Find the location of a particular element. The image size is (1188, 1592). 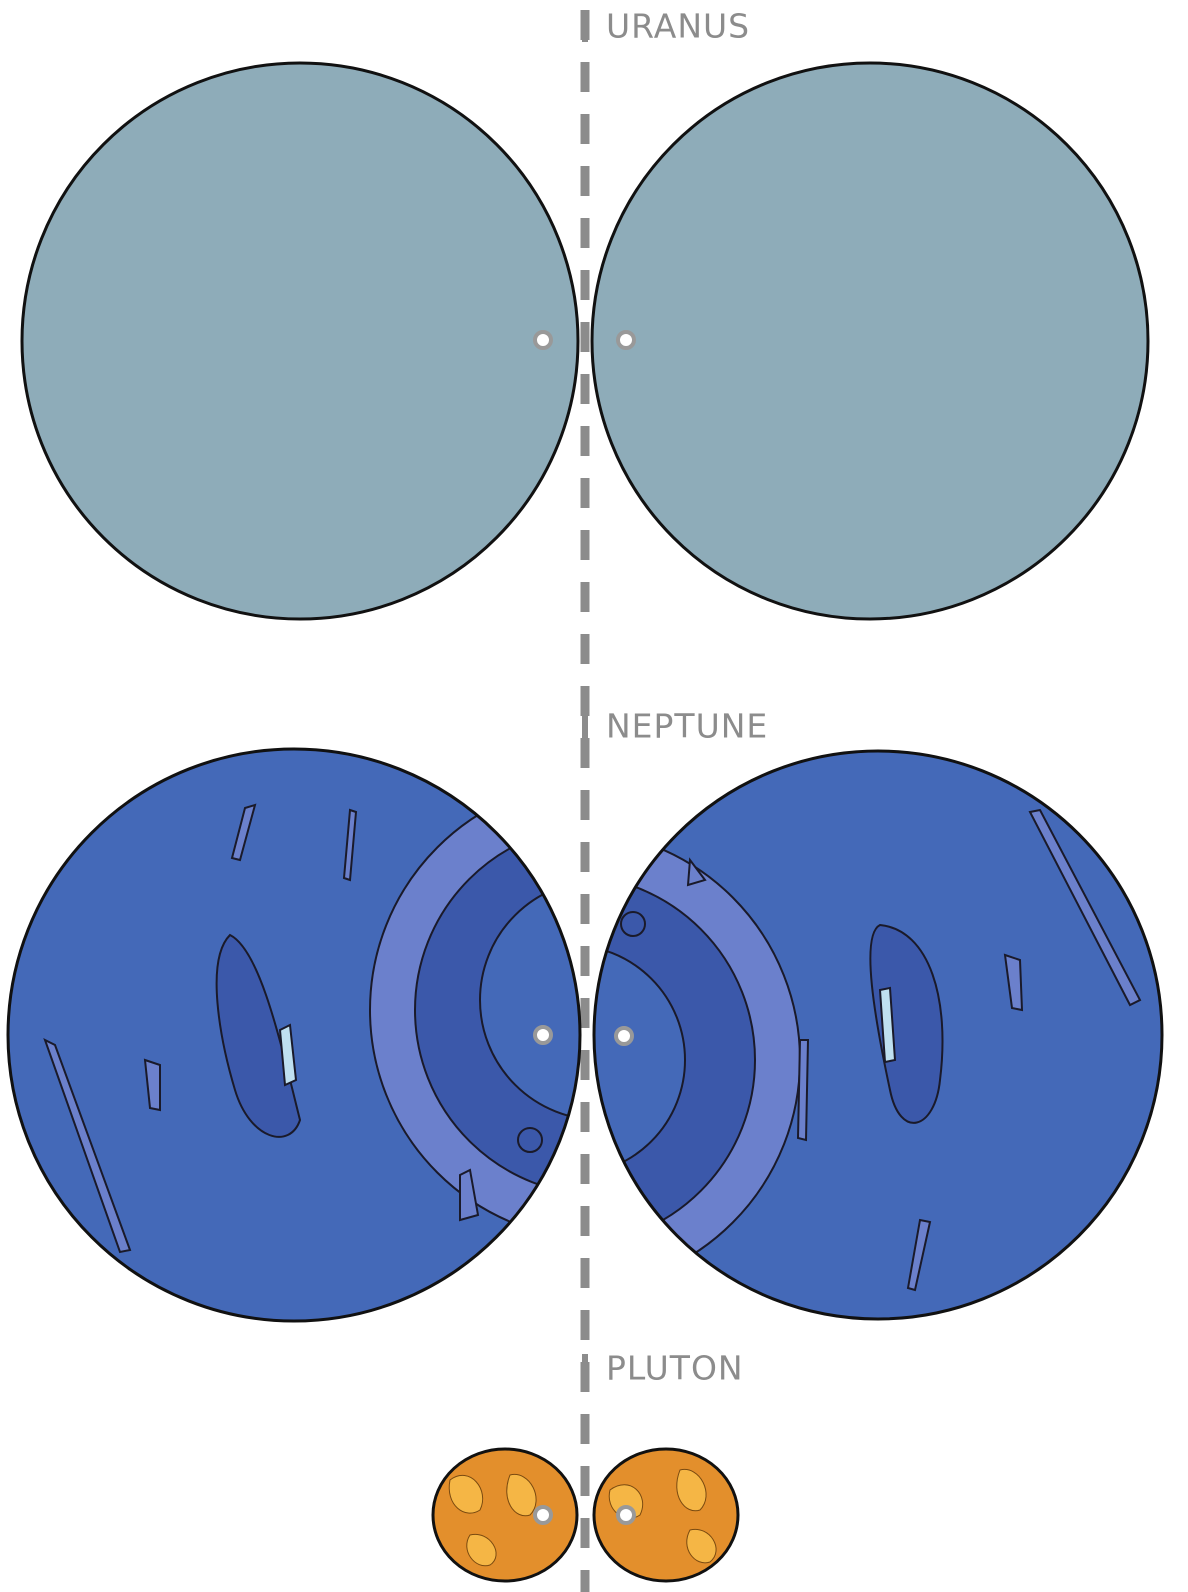

pluto-left-outline is located at coordinates (505, 1515).